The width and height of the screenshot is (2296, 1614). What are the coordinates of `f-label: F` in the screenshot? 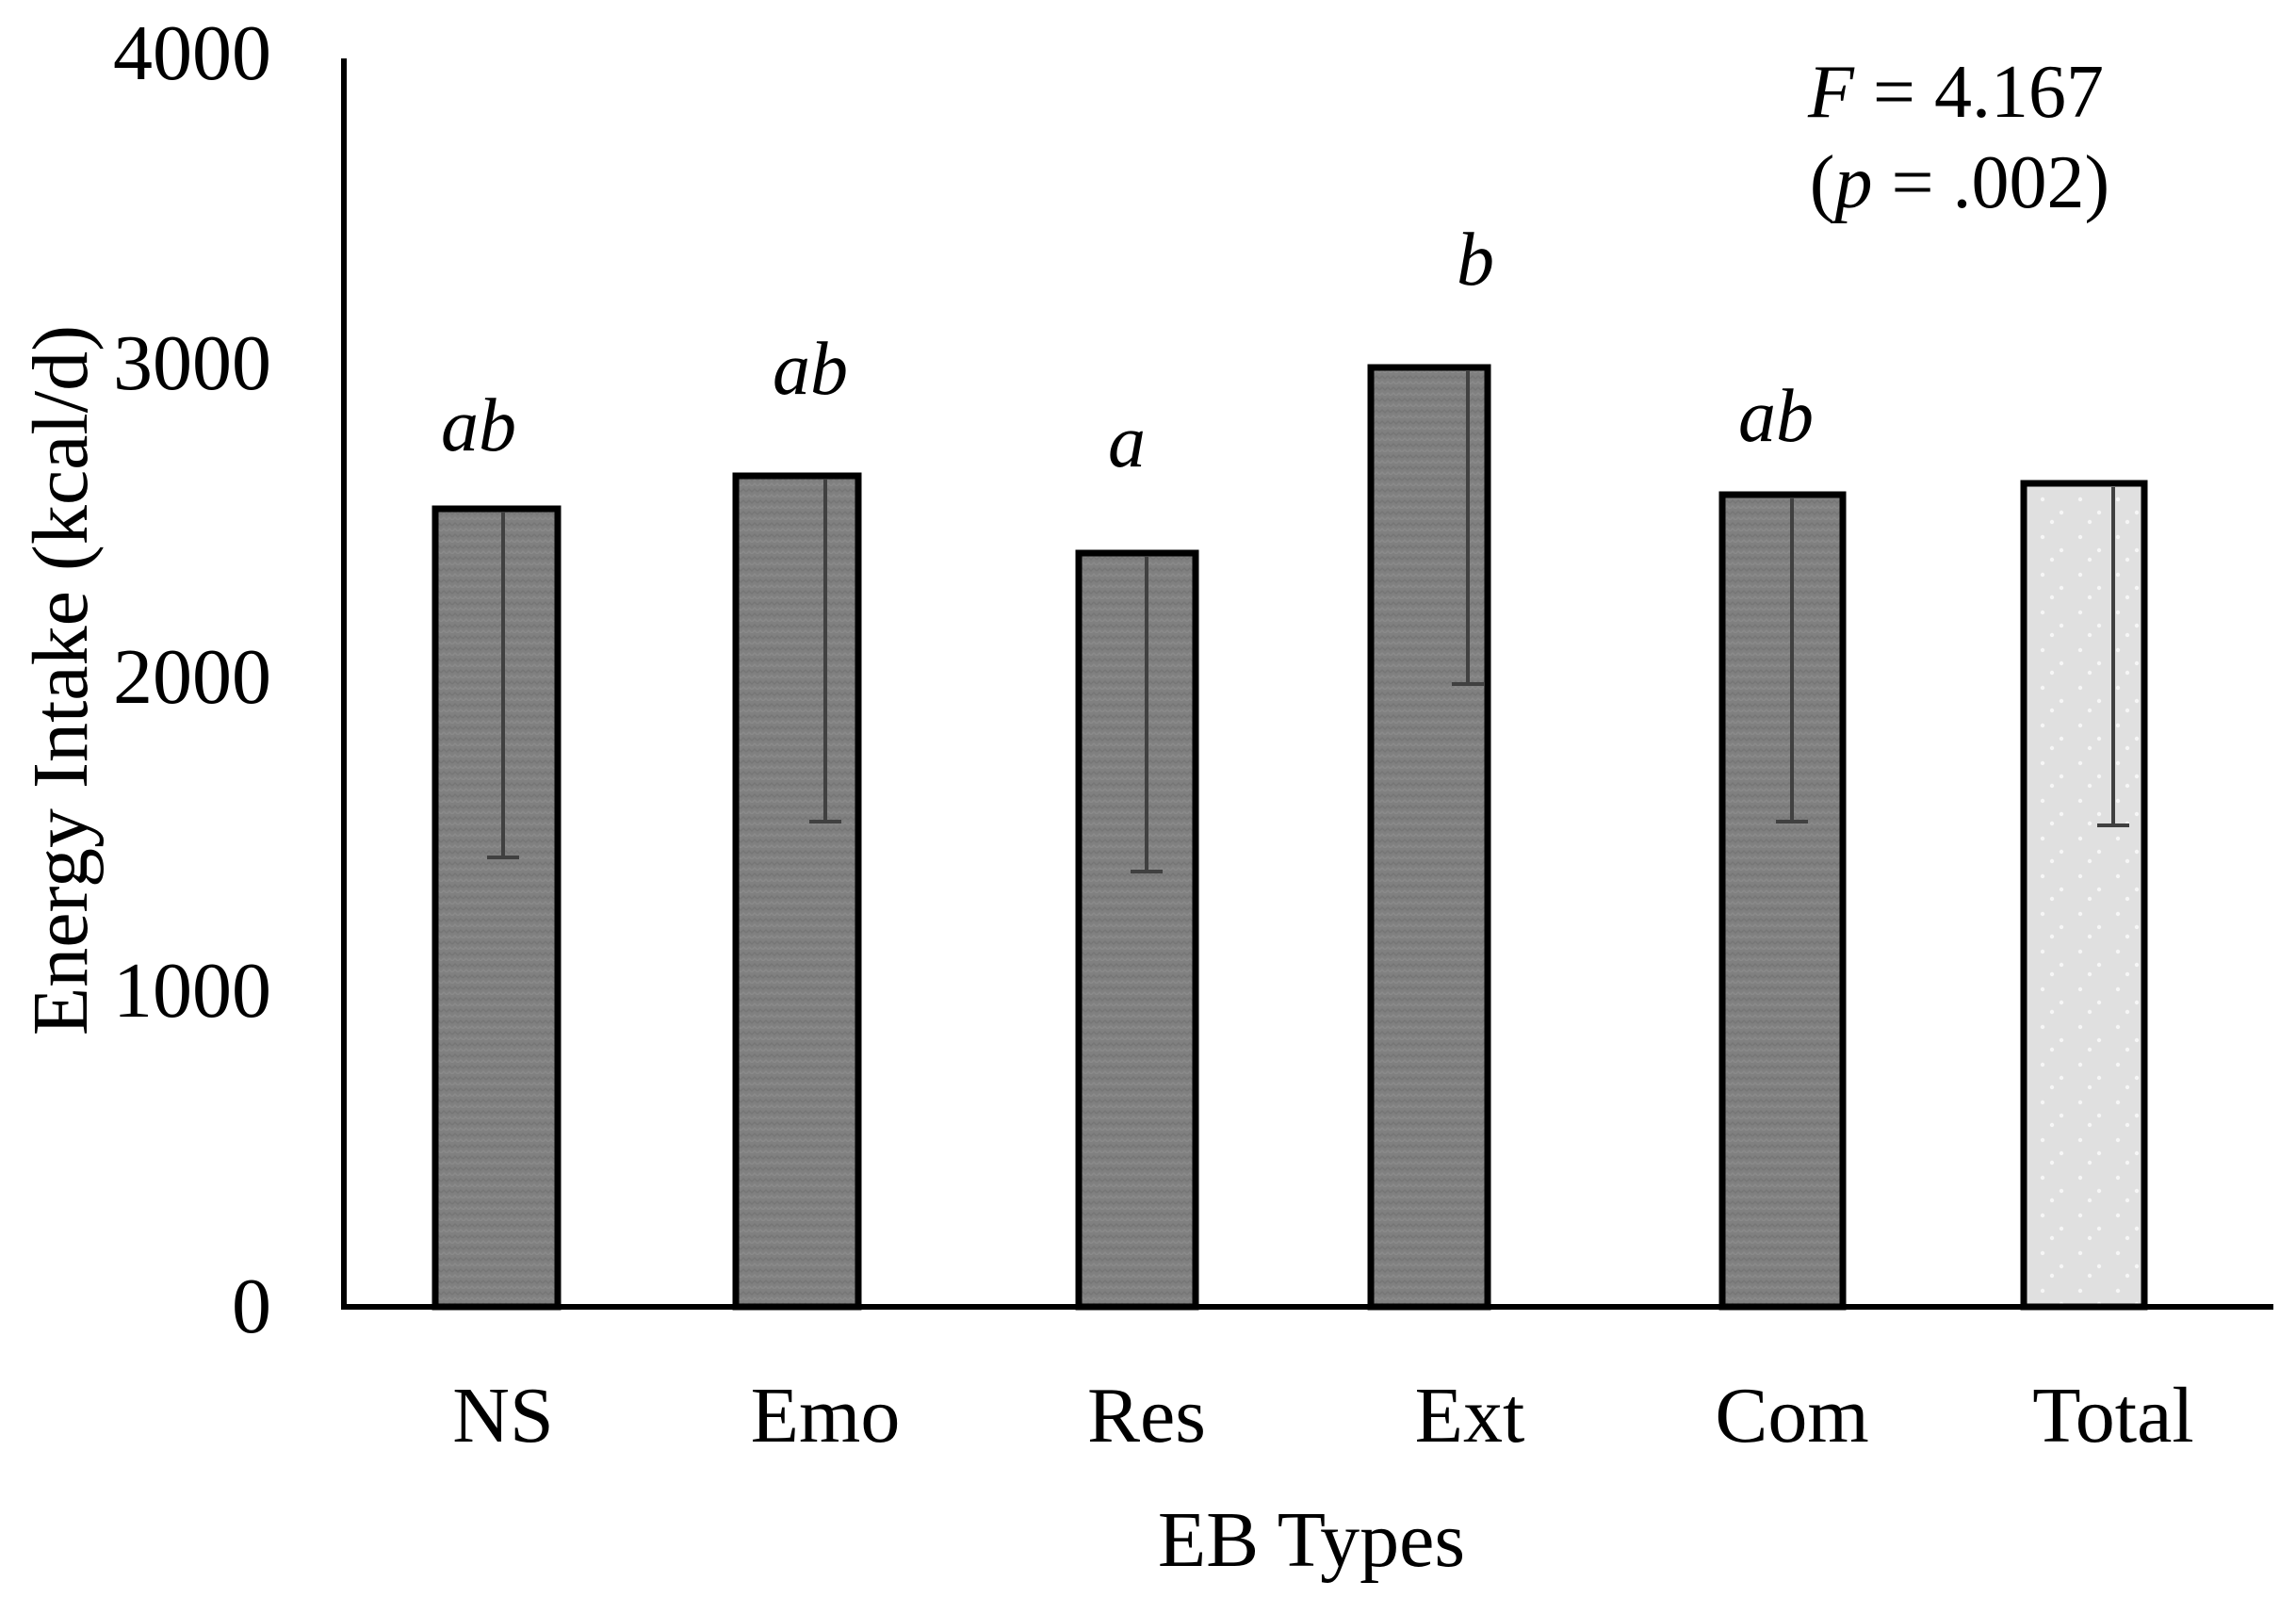 It's located at (1831, 92).